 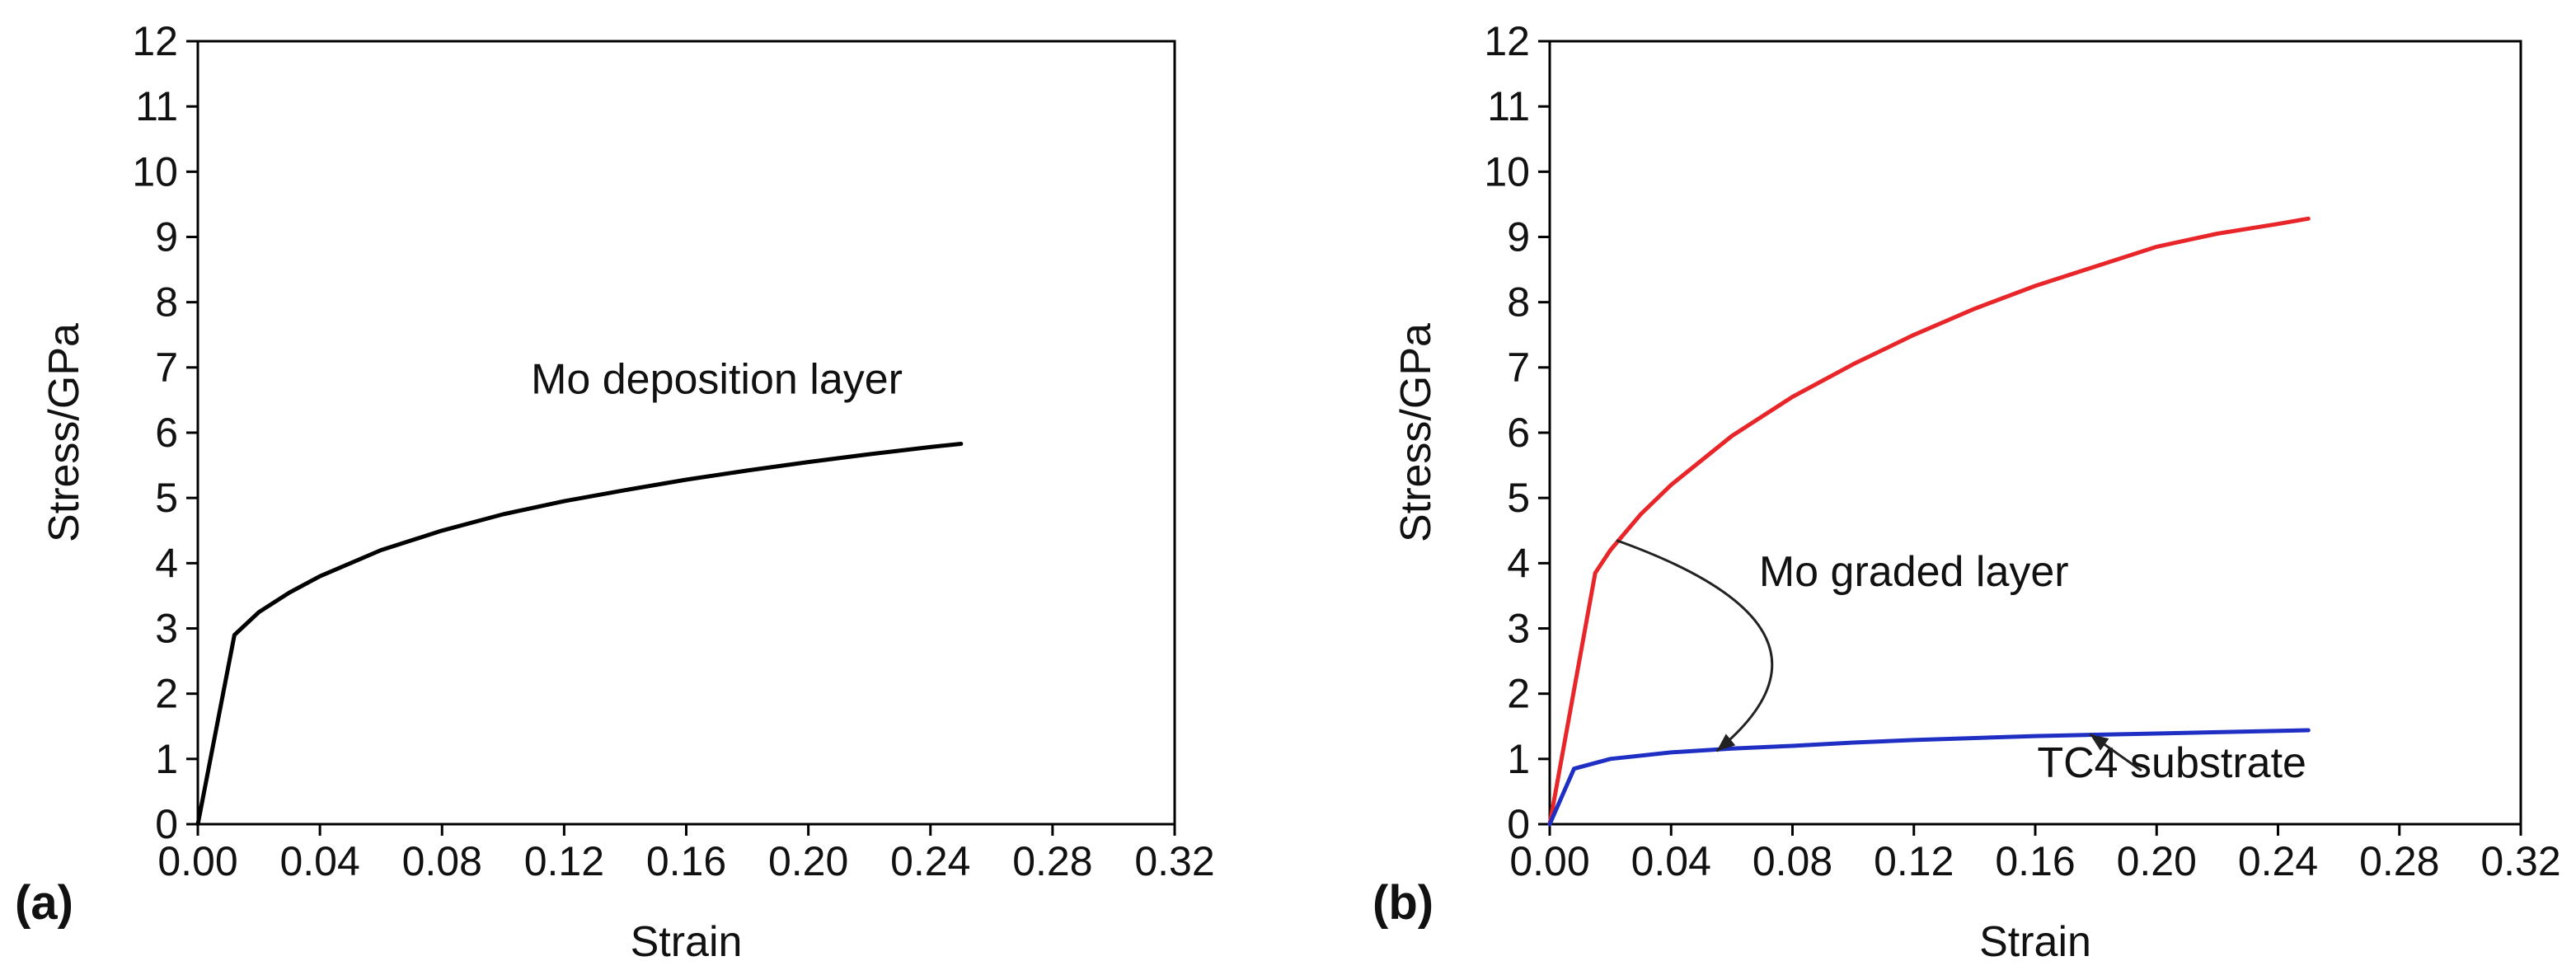 What do you see at coordinates (1914, 572) in the screenshot?
I see `annotation-label: Mo graded layer` at bounding box center [1914, 572].